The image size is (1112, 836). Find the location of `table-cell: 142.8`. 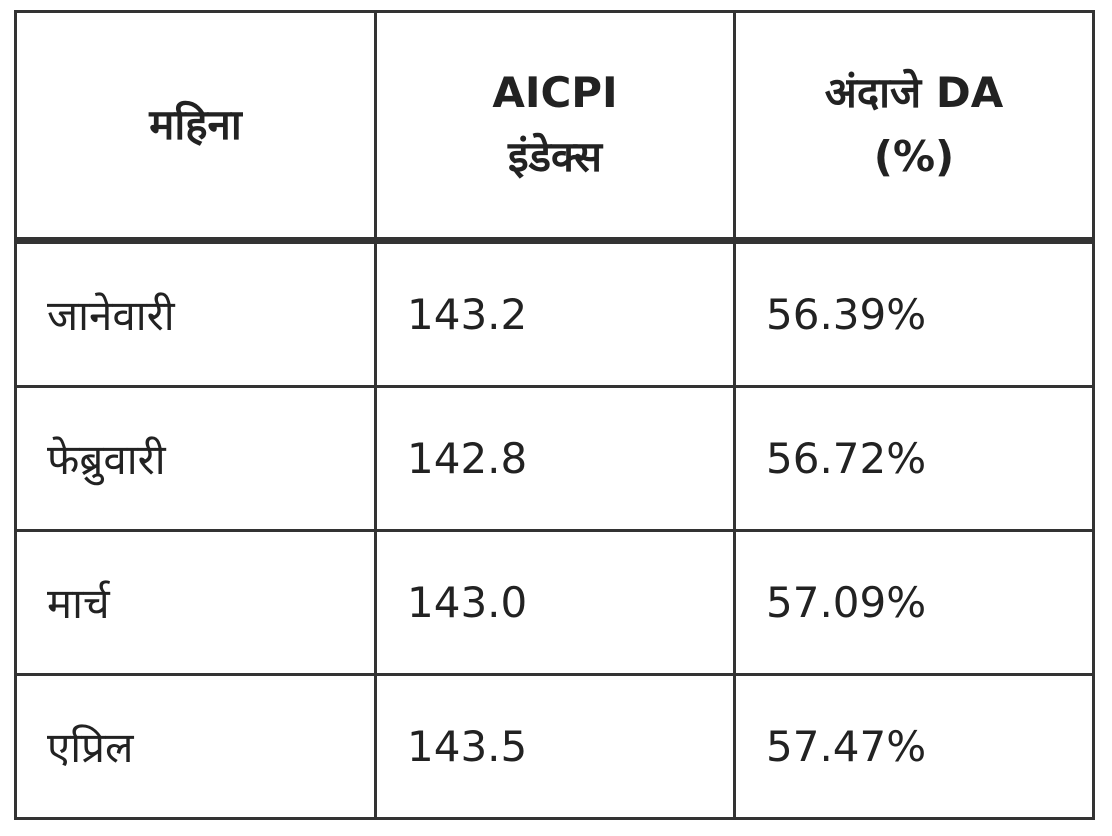

table-cell: 142.8 is located at coordinates (555, 458).